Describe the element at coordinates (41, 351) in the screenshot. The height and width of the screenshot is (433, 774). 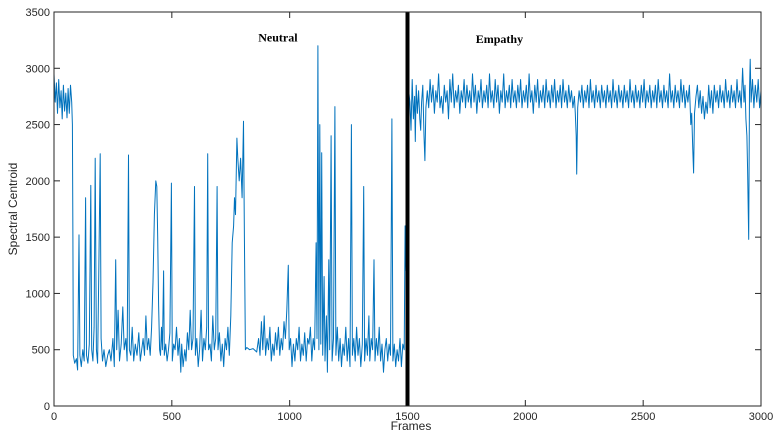
I see `y-tick-label: 500` at that location.